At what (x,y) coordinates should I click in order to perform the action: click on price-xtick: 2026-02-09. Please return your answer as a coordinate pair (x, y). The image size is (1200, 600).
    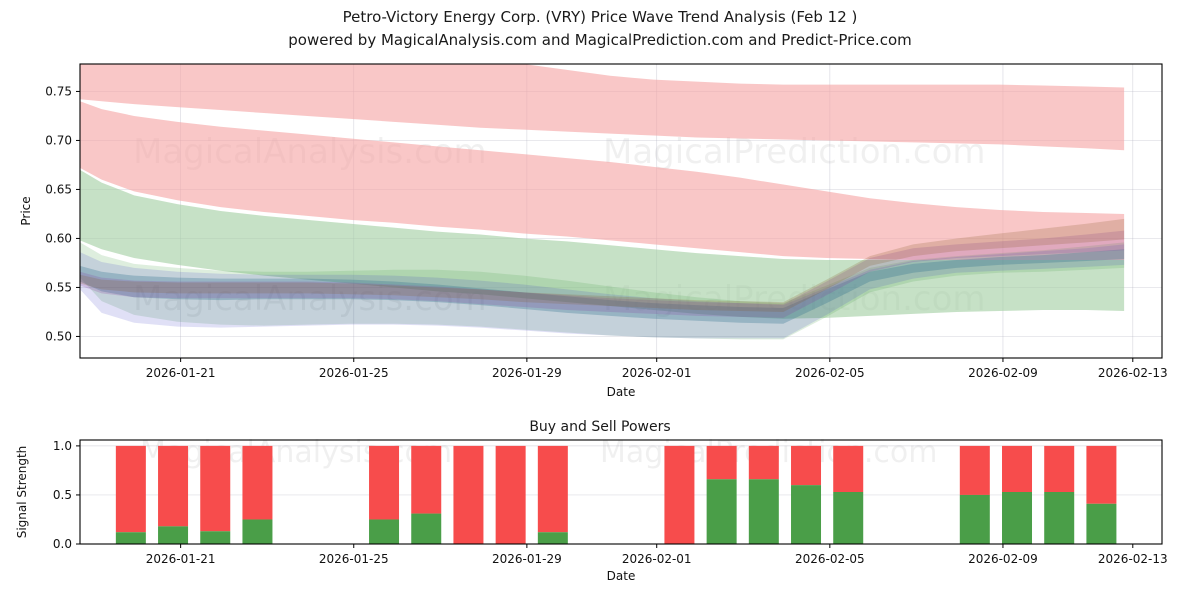
    Looking at the image, I should click on (1003, 373).